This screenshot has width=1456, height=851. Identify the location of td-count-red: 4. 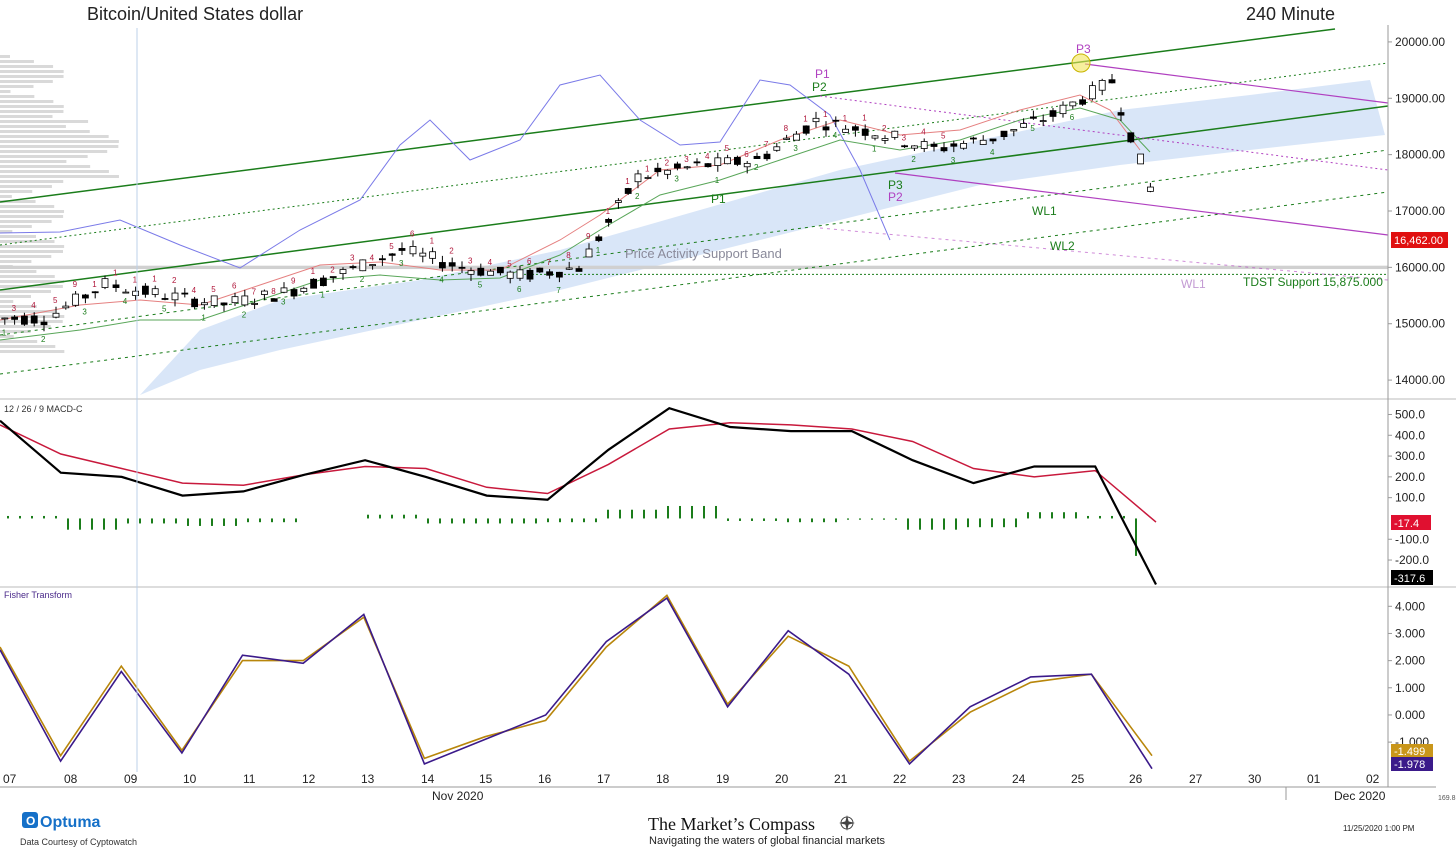
(33, 305).